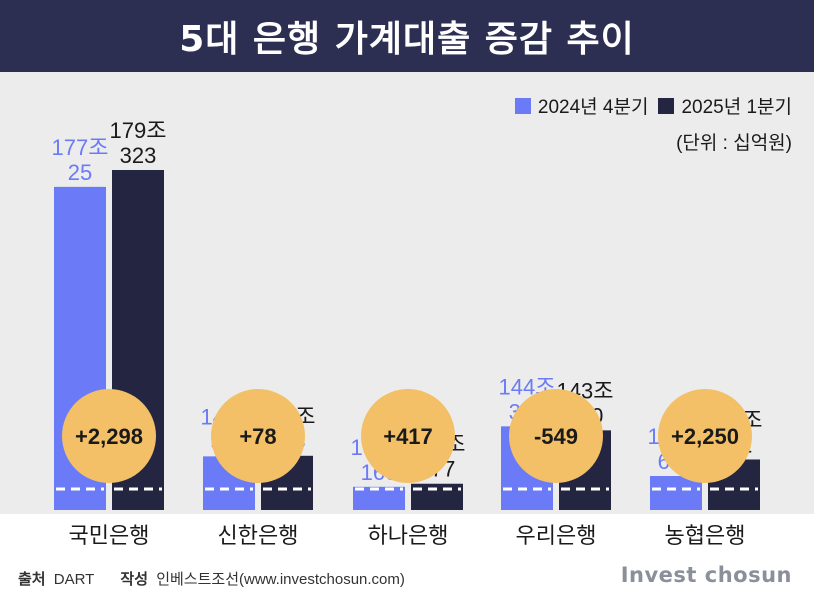 This screenshot has width=814, height=599. I want to click on legend-item-series2: 2025년 1분기, so click(725, 105).